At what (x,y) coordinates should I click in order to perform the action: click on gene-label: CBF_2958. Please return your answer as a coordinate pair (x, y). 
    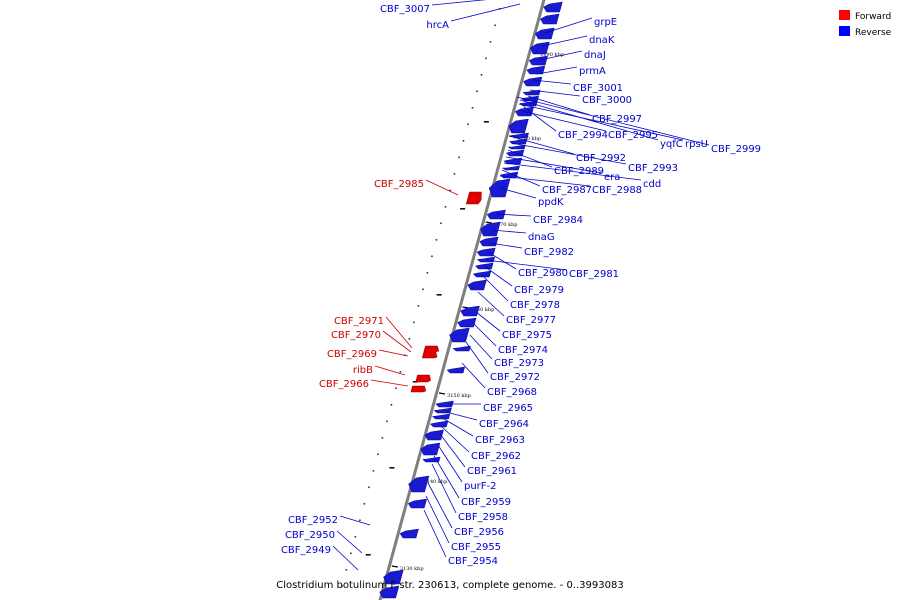
    Looking at the image, I should click on (483, 517).